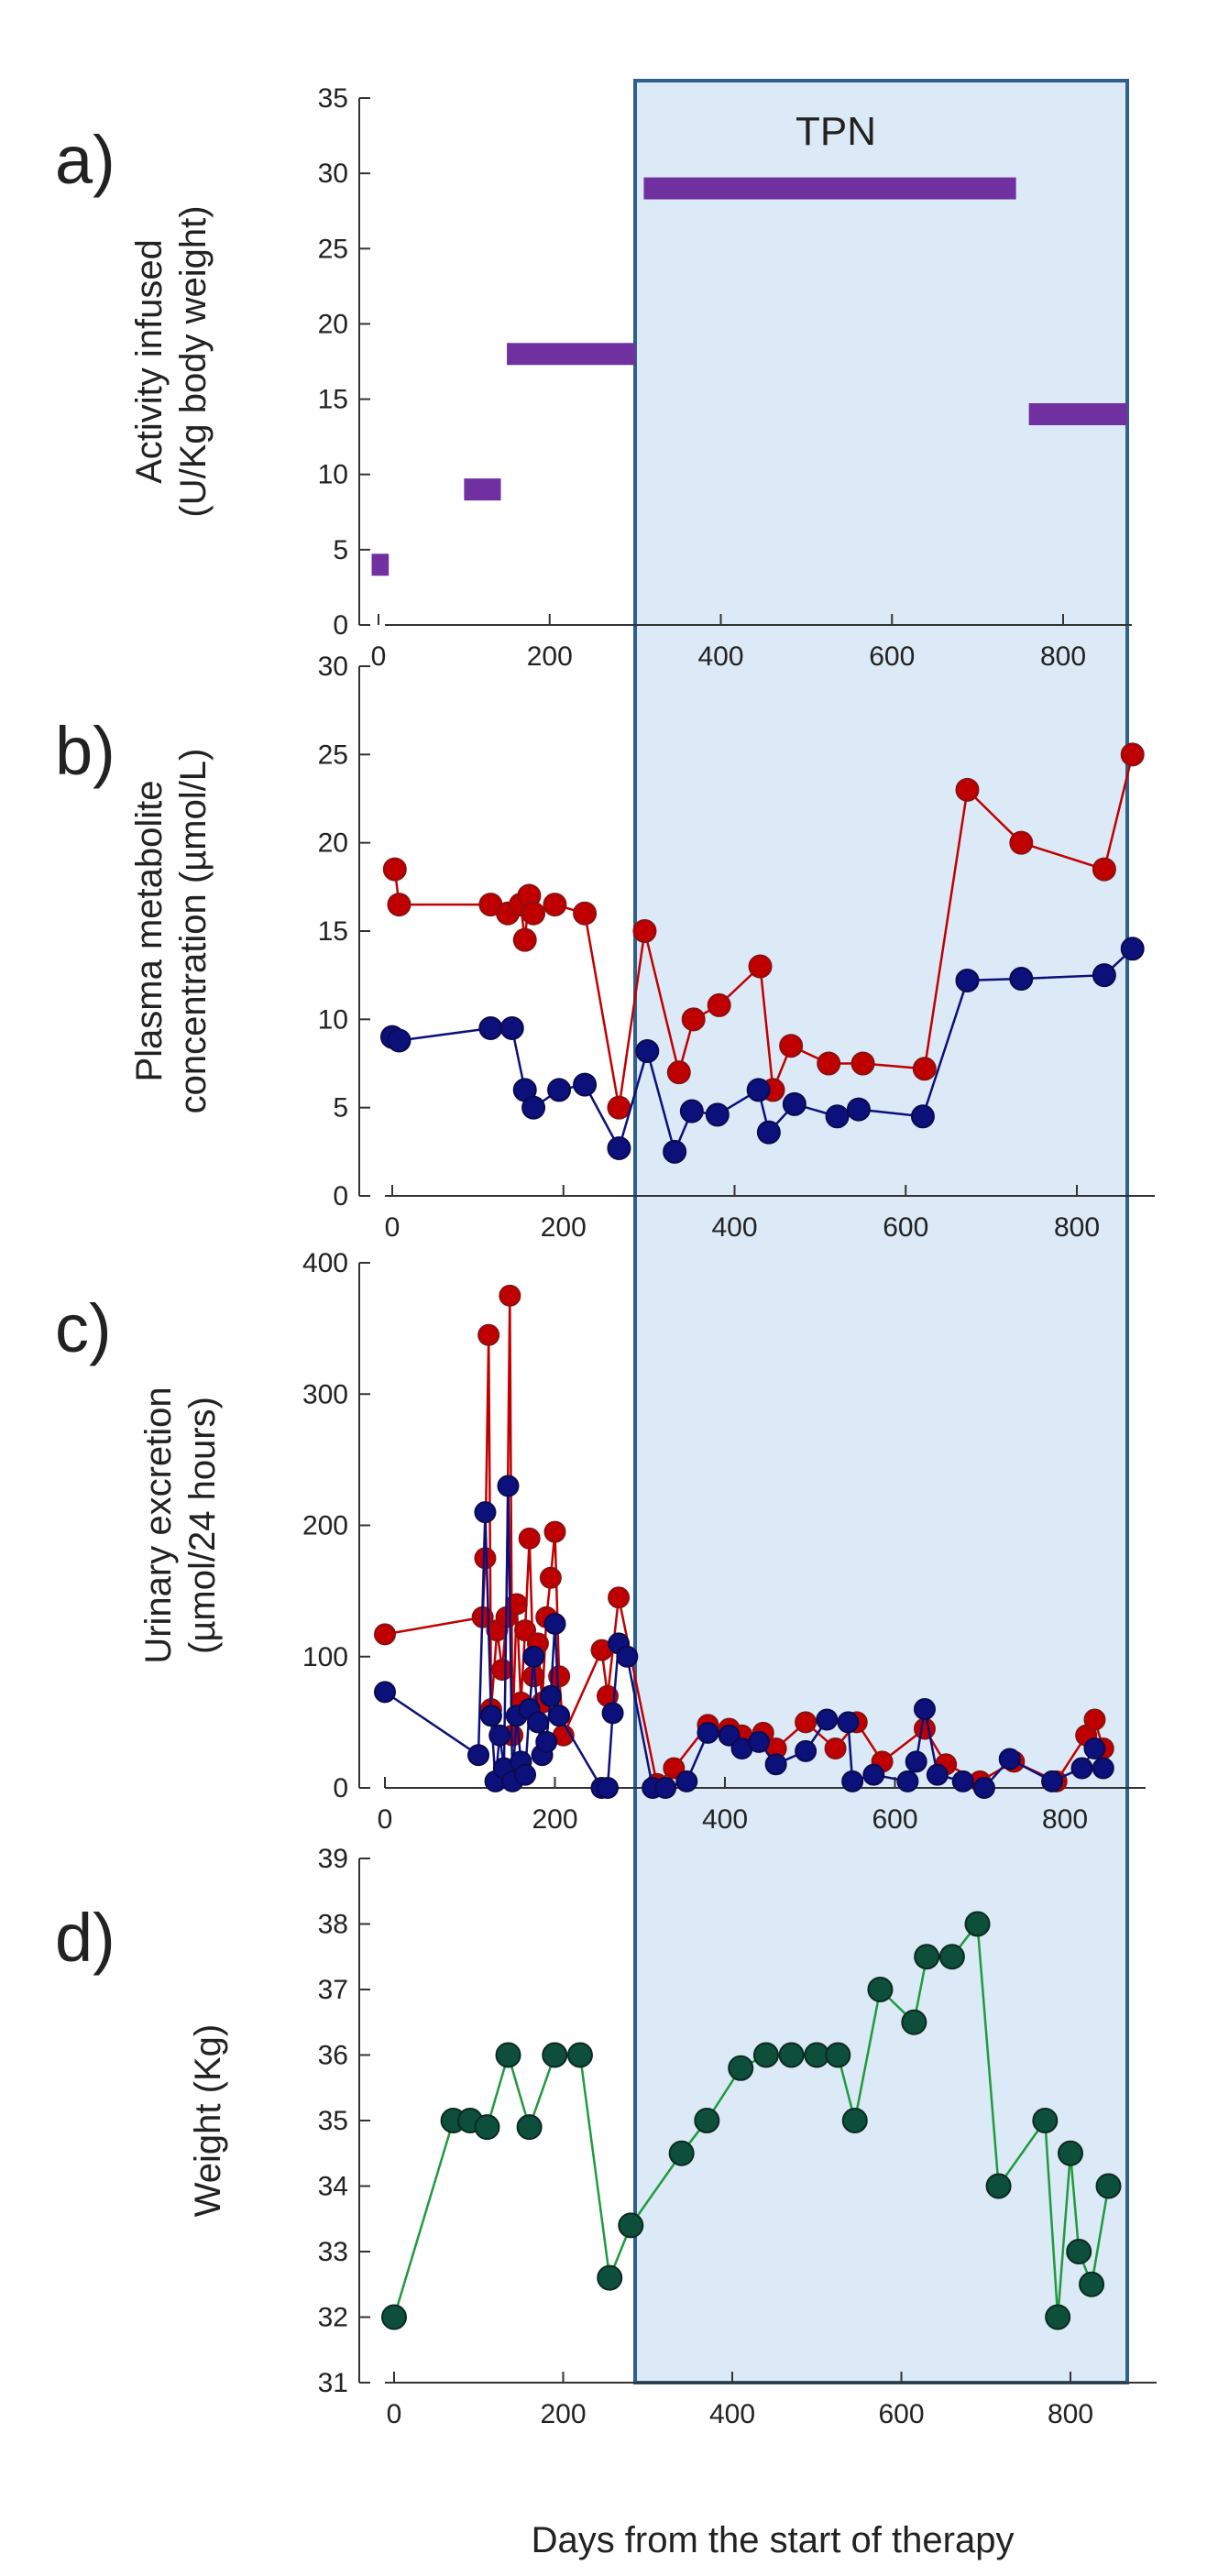 This screenshot has height=2576, width=1207. What do you see at coordinates (901, 2414) in the screenshot?
I see `x-tick-label: 600` at bounding box center [901, 2414].